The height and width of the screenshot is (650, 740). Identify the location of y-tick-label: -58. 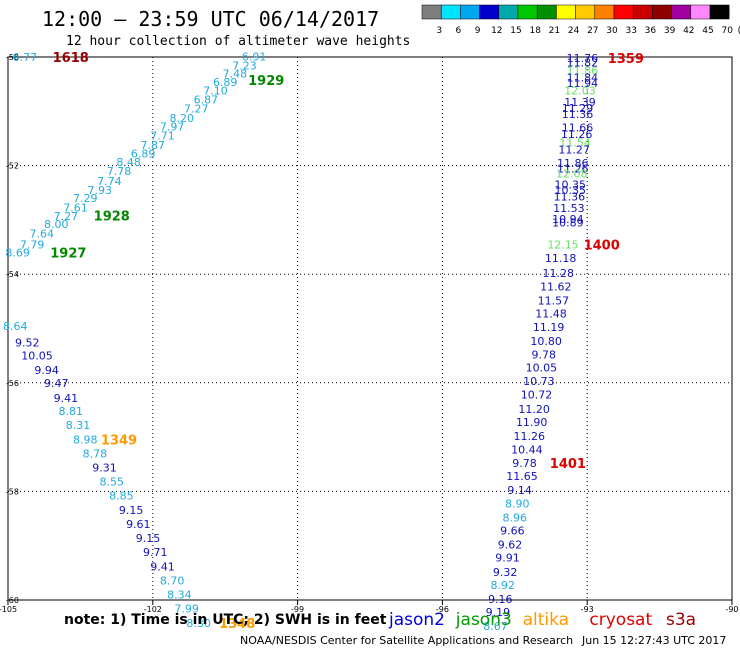
(12, 491).